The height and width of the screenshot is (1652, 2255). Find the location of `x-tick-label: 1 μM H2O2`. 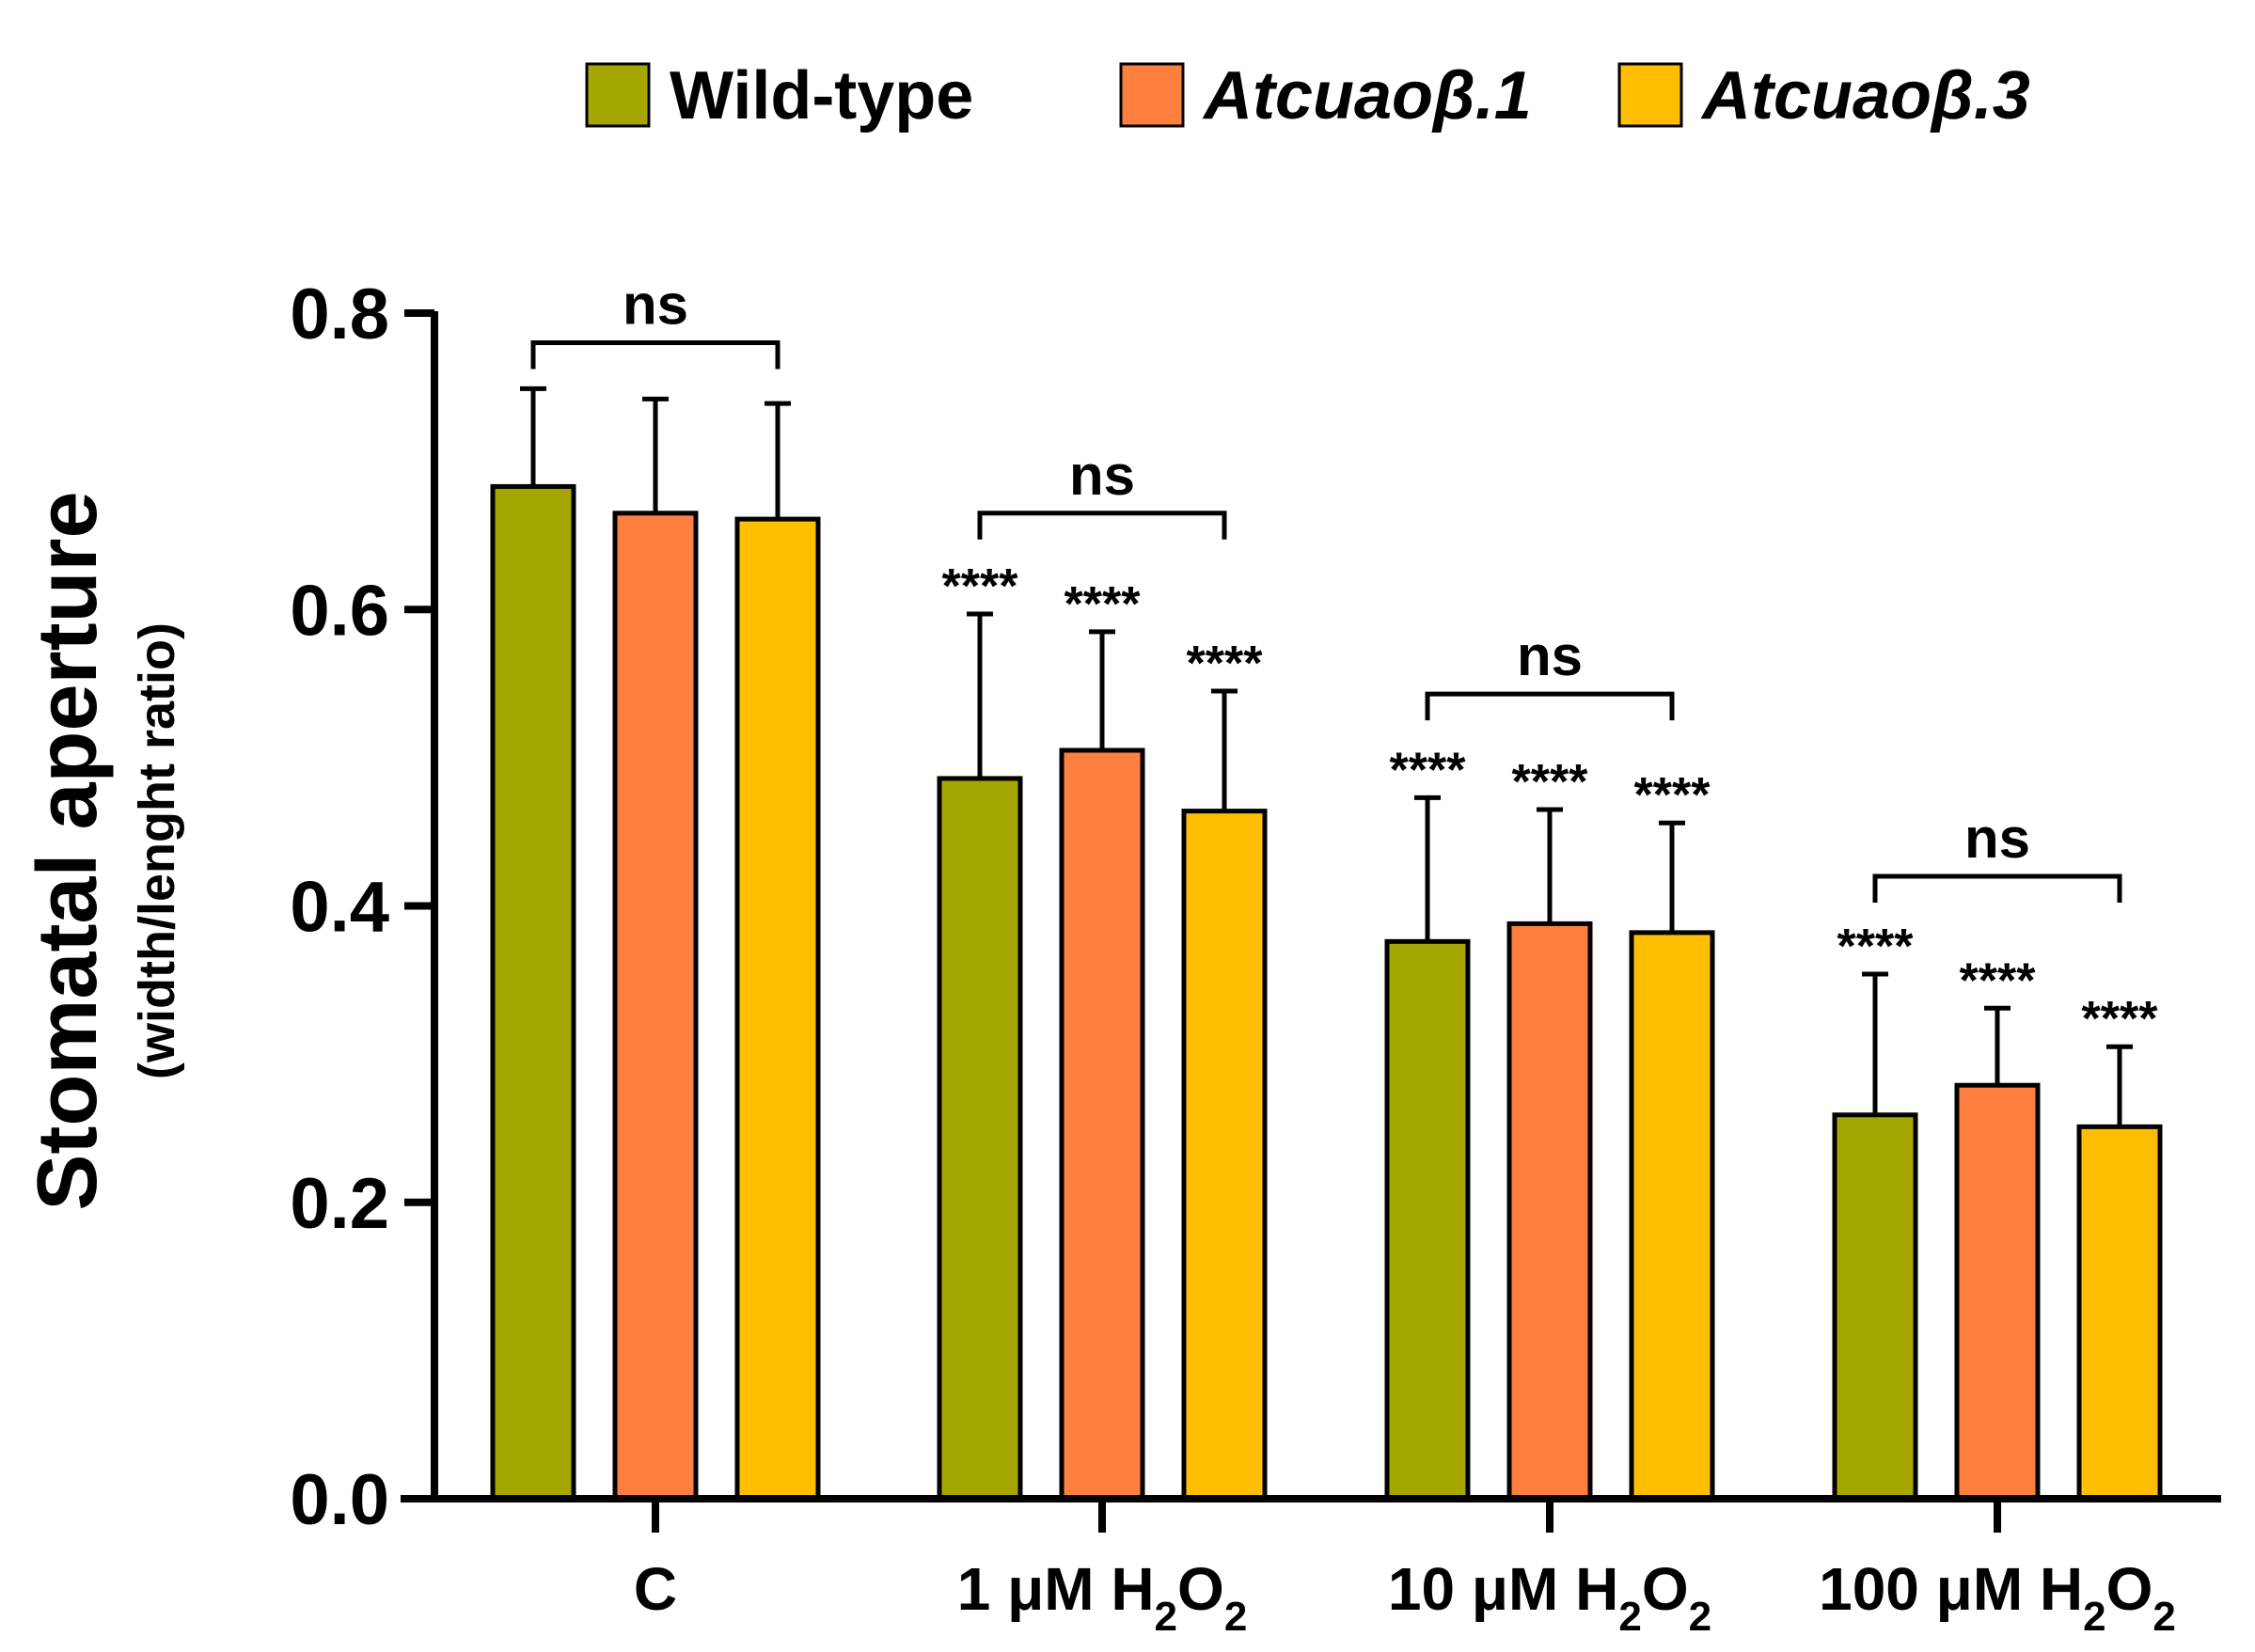

x-tick-label: 1 μM H2O2 is located at coordinates (1102, 1597).